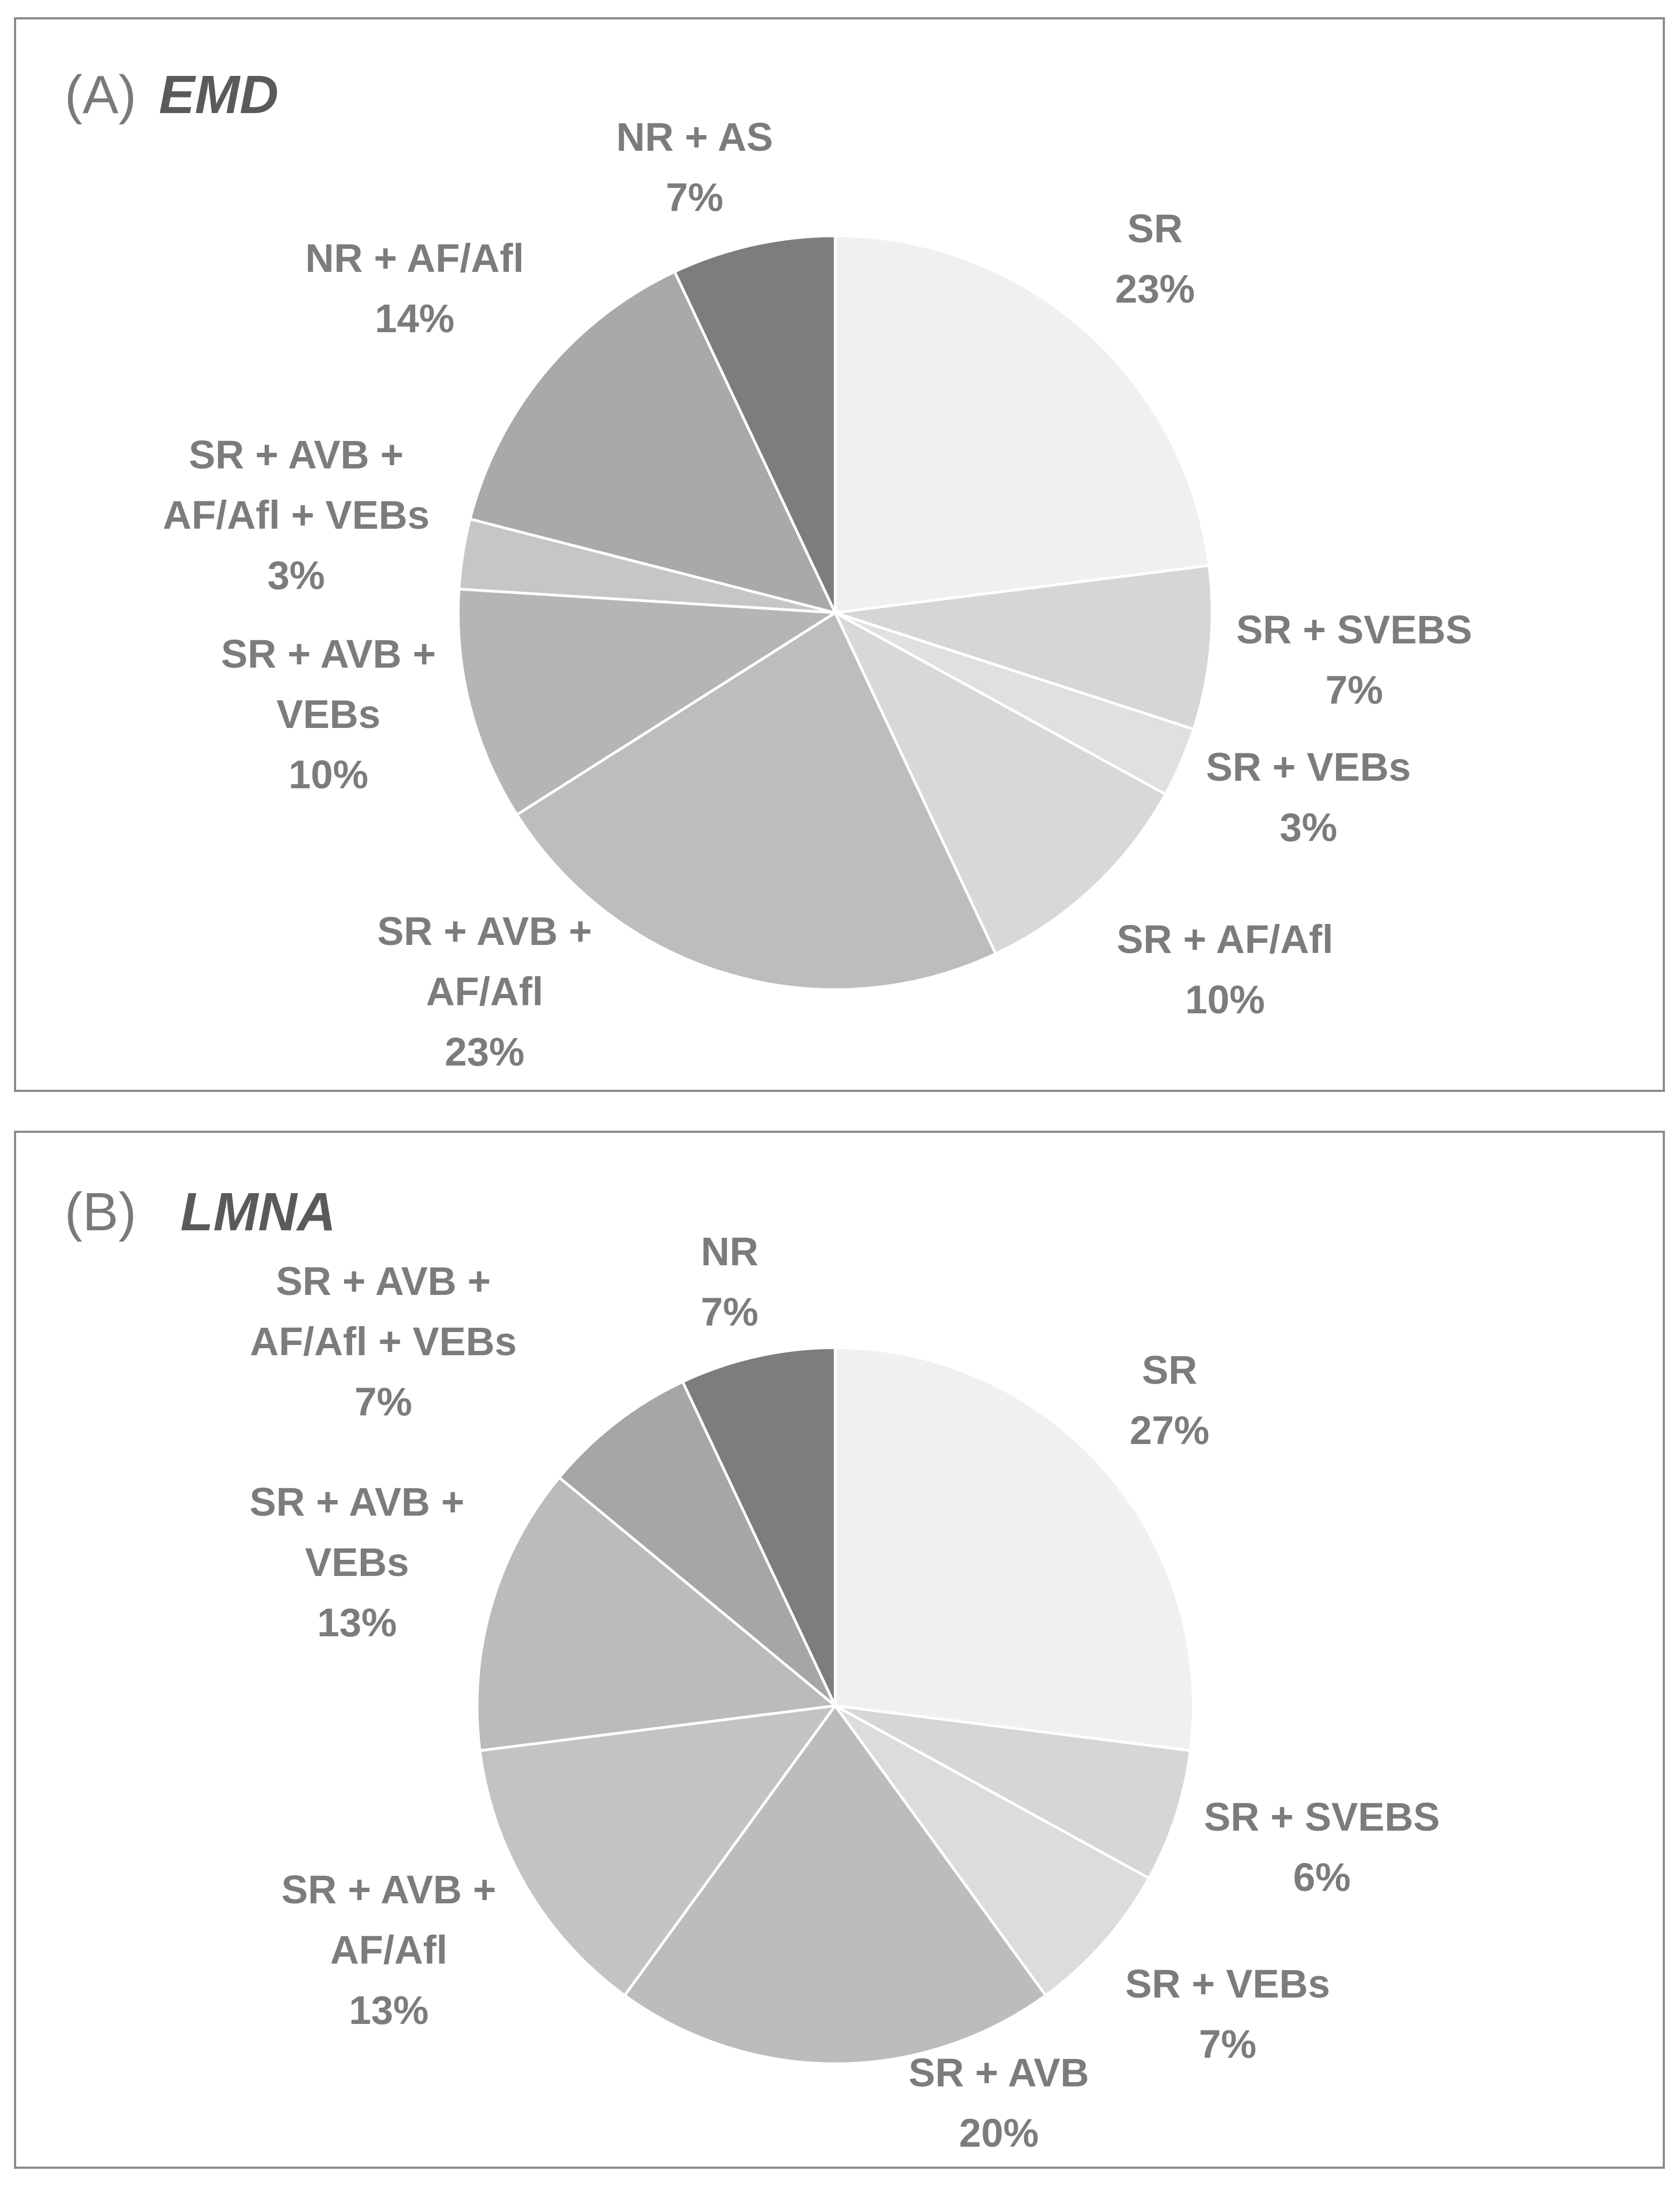  I want to click on pie-a-label-6-line-0: SR + AVB +, so click(296, 454).